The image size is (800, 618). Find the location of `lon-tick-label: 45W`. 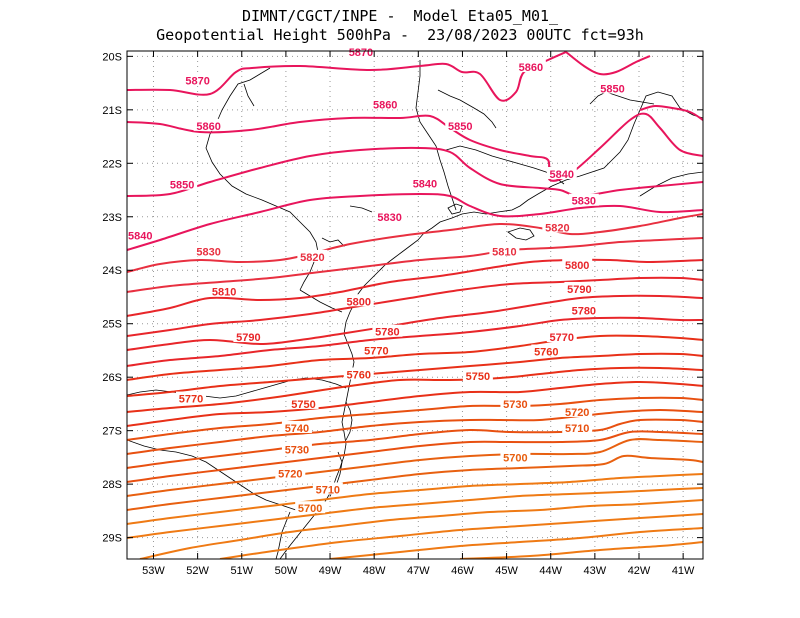

lon-tick-label: 45W is located at coordinates (506, 571).